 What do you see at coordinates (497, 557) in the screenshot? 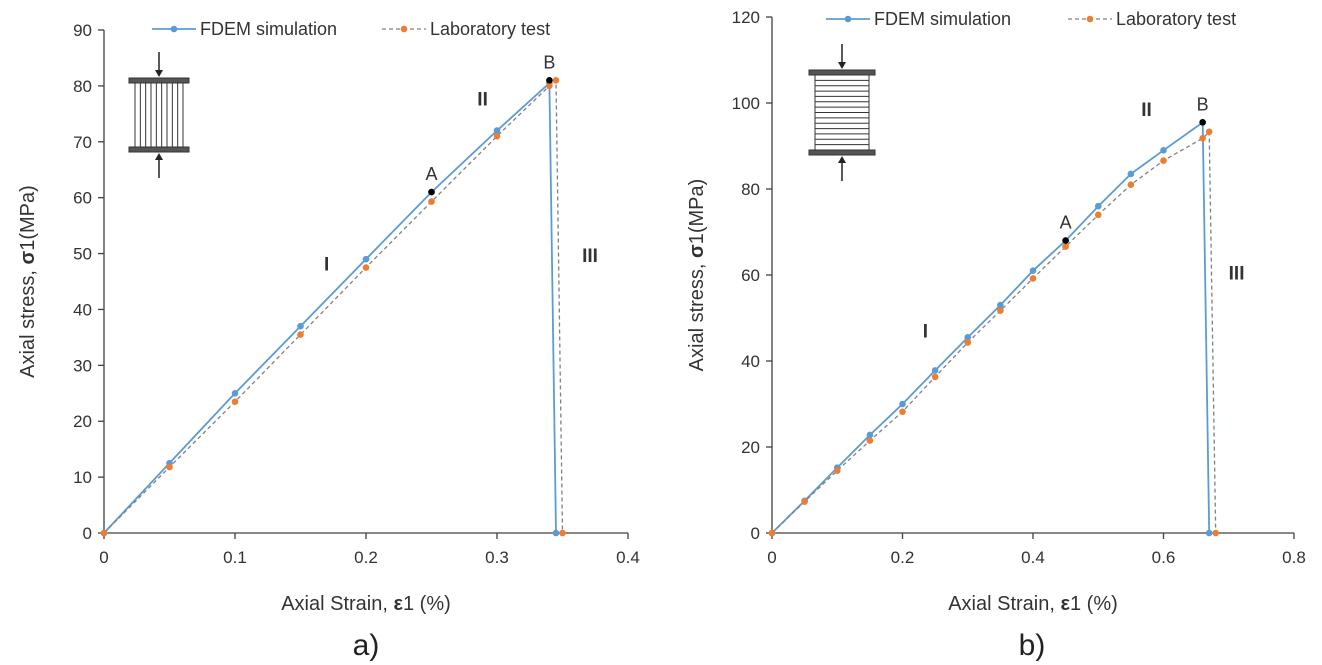
I see `x-tick-label: 0.3` at bounding box center [497, 557].